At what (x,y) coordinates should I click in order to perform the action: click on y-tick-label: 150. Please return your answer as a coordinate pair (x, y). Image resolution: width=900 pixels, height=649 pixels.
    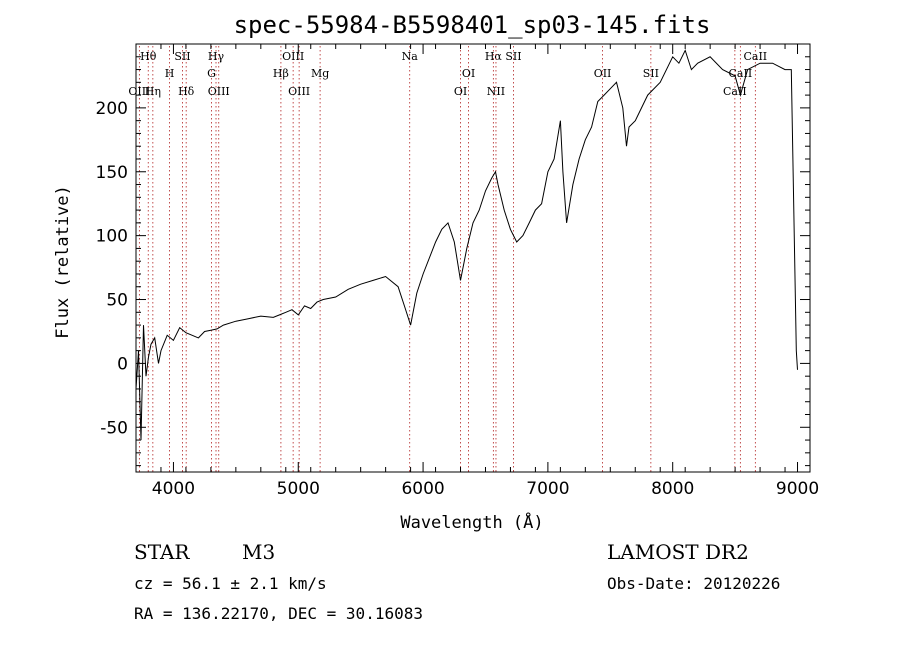
    Looking at the image, I should click on (112, 173).